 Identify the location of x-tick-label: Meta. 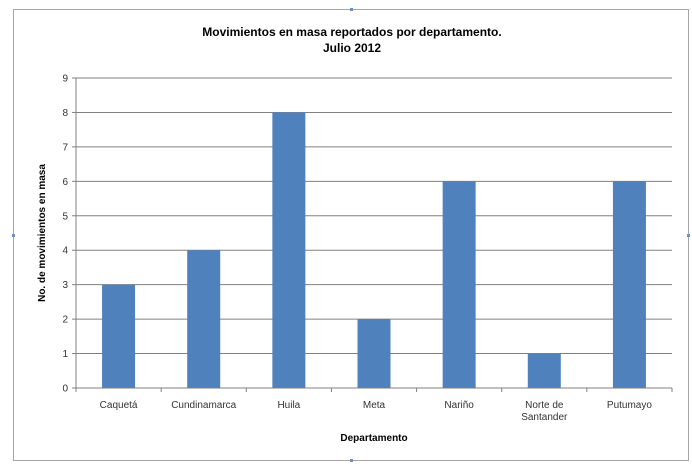
(374, 405).